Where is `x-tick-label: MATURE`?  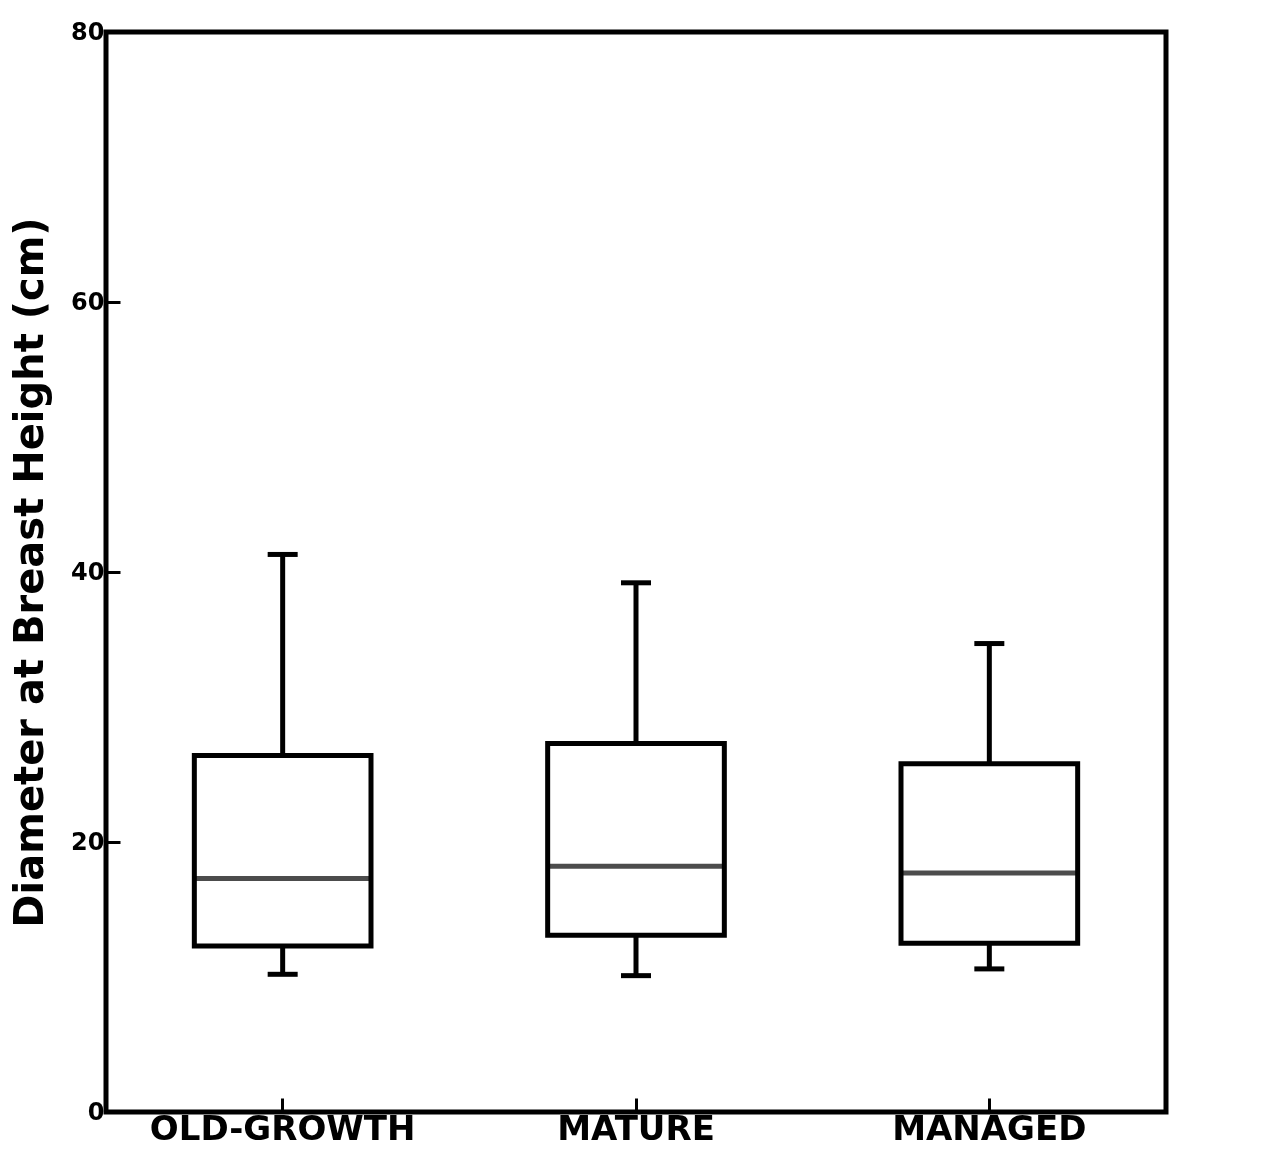 x-tick-label: MATURE is located at coordinates (636, 1127).